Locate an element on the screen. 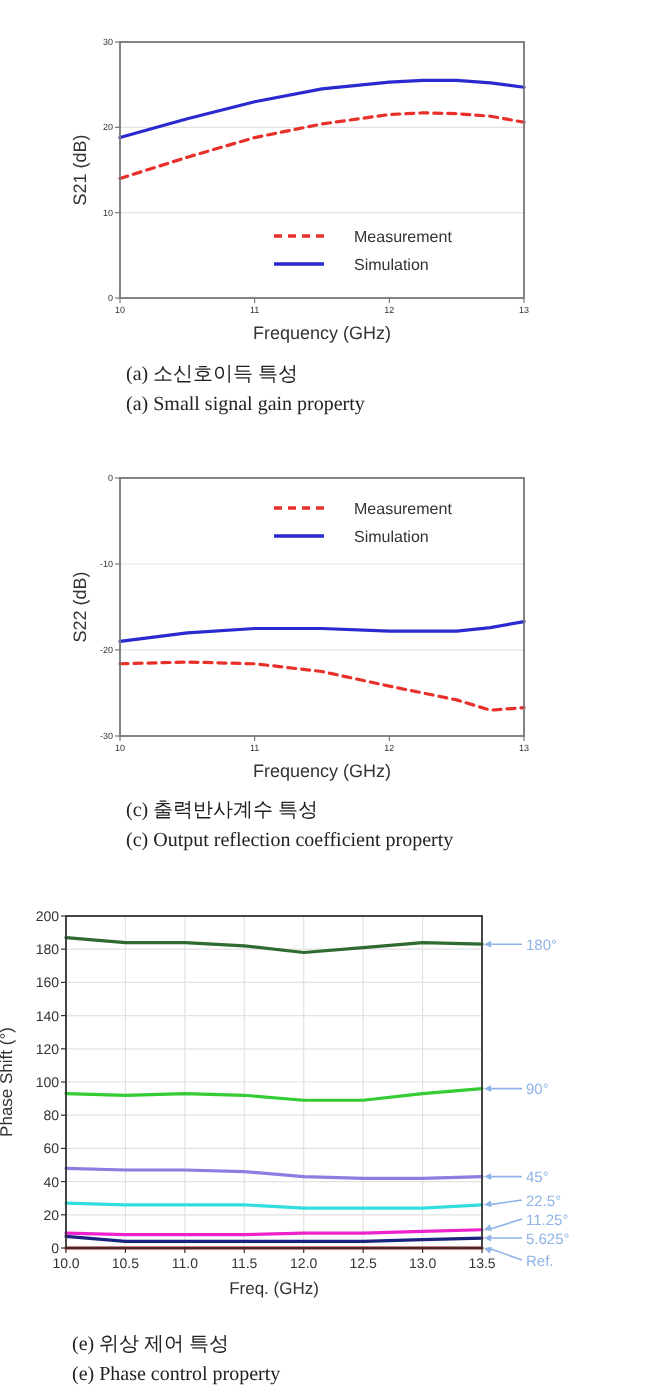 The image size is (648, 1392). text: (c) 출력반사계수 특성 is located at coordinates (222, 811).